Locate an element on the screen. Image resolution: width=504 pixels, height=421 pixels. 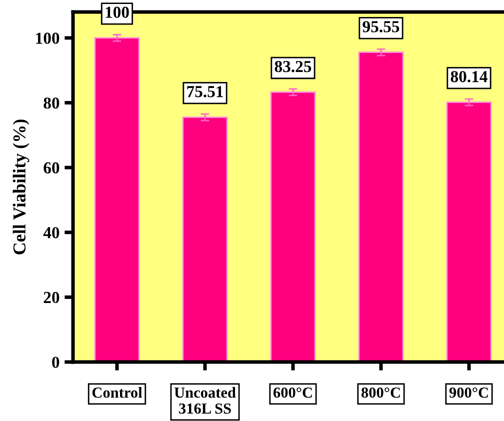
y-tick-label: 40 is located at coordinates (51, 232).